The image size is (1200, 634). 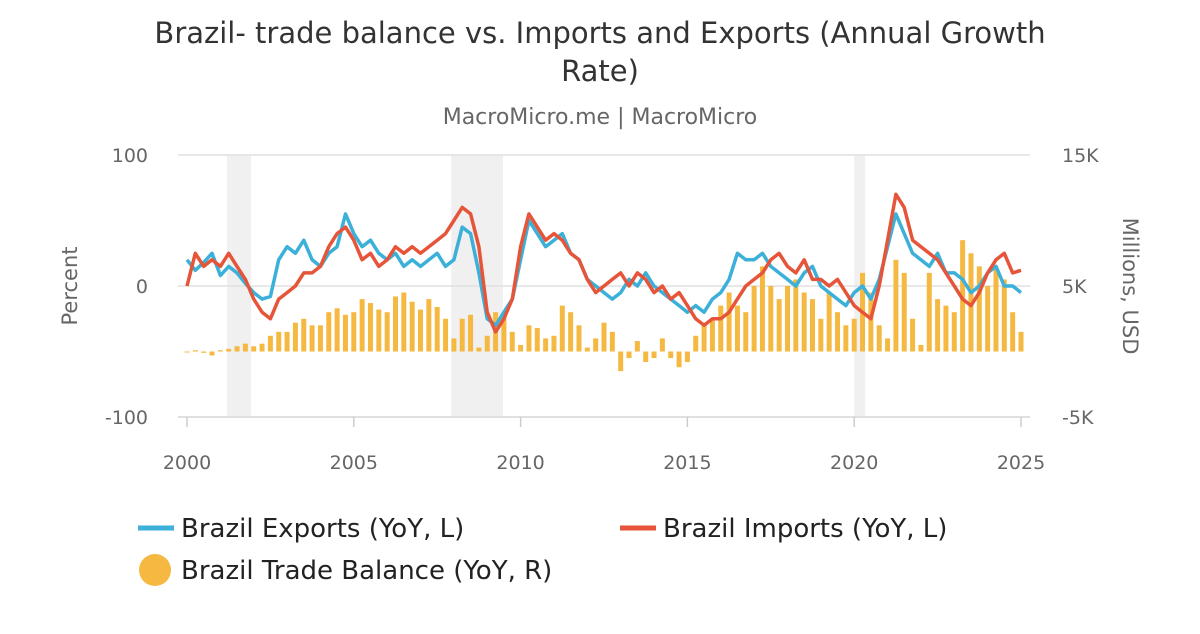 I want to click on y-tick-label-left: 100, so click(x=130, y=156).